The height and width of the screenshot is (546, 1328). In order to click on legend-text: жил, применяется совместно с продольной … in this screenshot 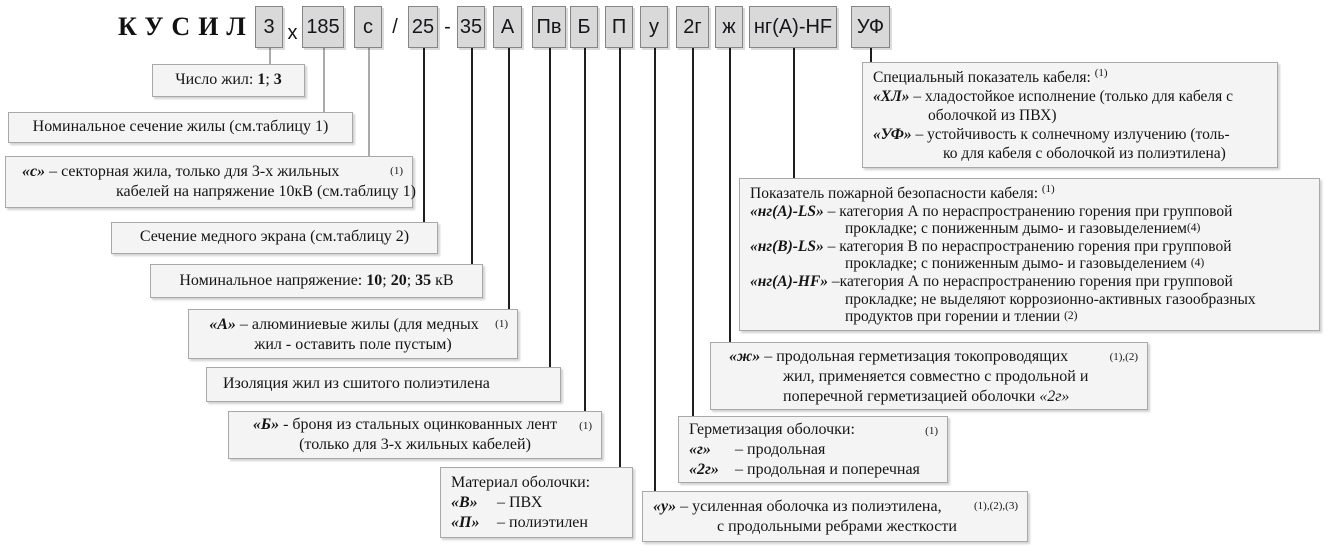, I will do `click(936, 376)`.